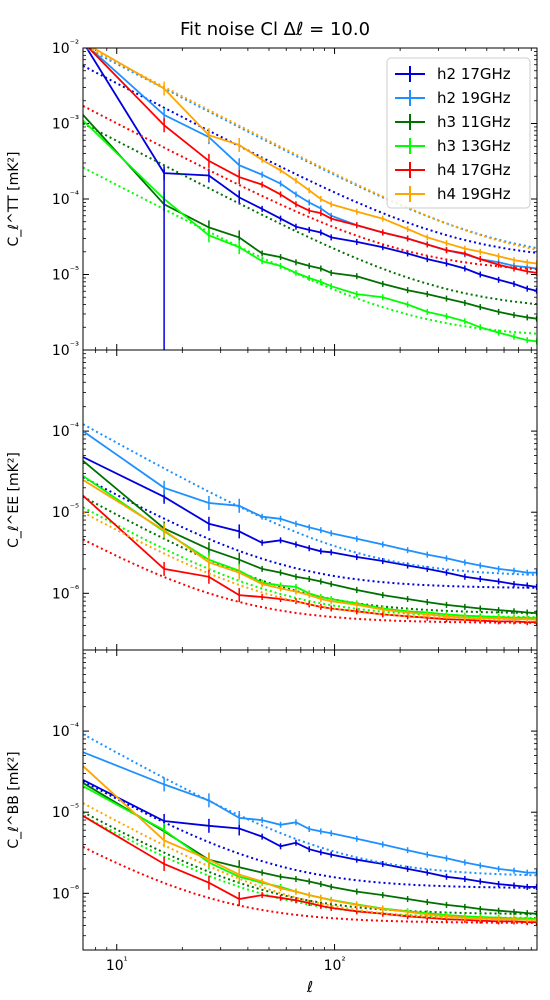 Image resolution: width=550 pixels, height=1000 pixels. What do you see at coordinates (474, 146) in the screenshot?
I see `legend-label: h3 13GHz` at bounding box center [474, 146].